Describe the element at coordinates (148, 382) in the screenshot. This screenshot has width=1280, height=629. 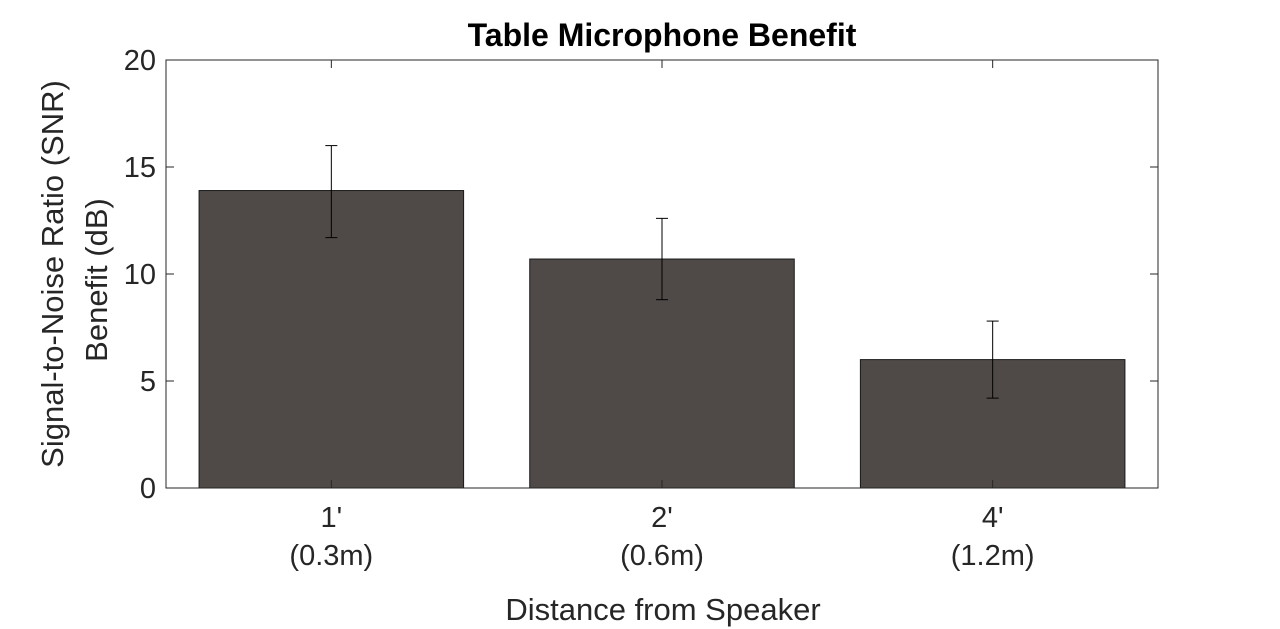
I see `y-tick-label: 5` at that location.